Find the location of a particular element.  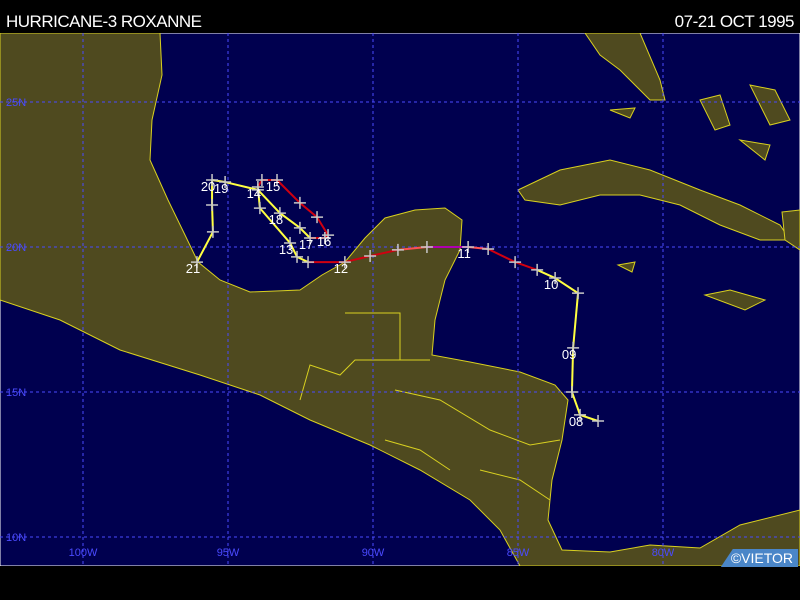

day-label: 12 is located at coordinates (341, 268).